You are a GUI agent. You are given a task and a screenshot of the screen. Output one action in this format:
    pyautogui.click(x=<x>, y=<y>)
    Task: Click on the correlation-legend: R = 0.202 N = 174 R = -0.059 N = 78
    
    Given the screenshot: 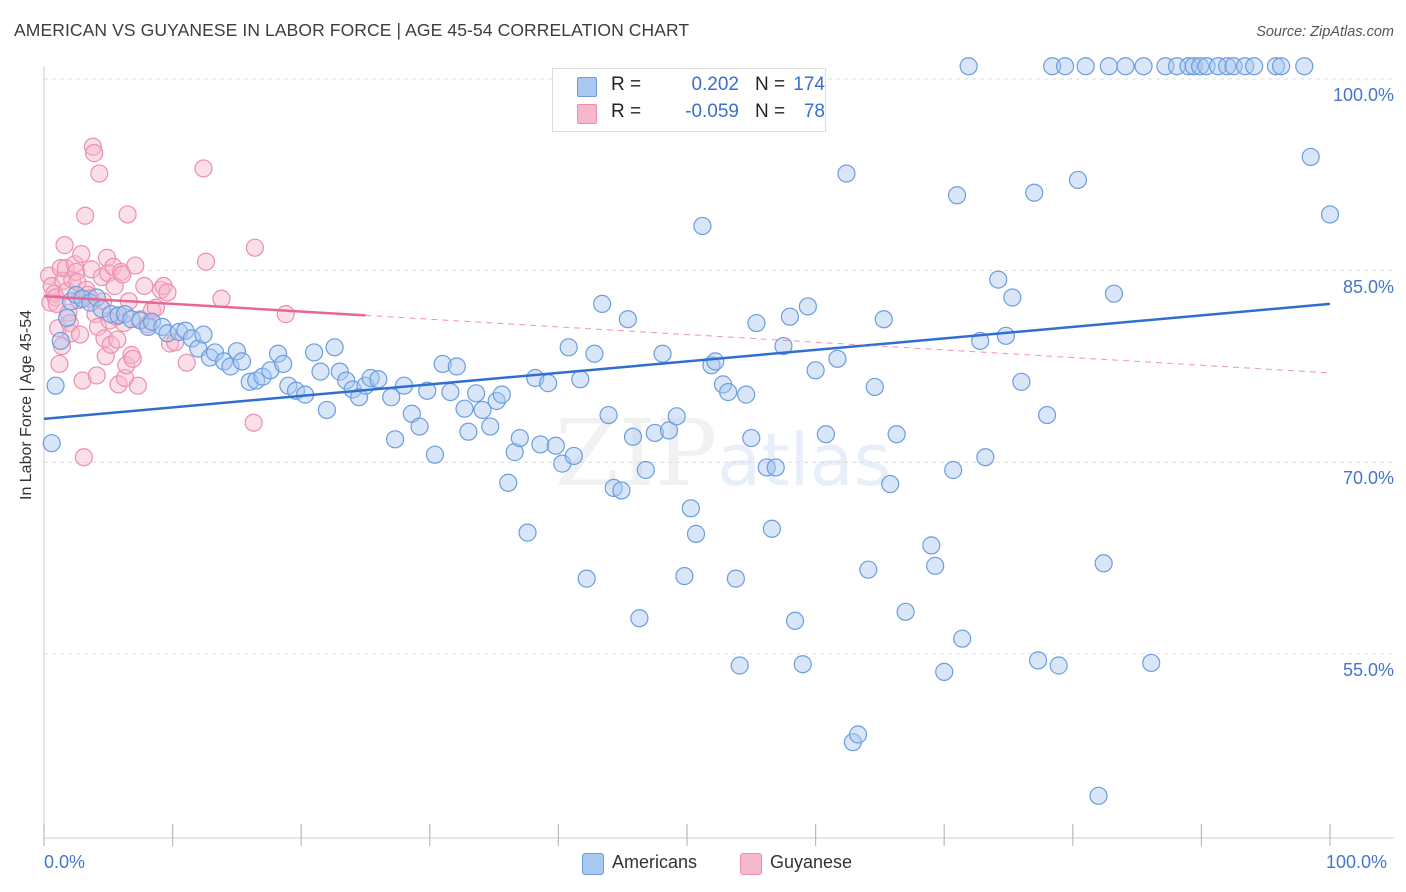 What is the action you would take?
    pyautogui.click(x=689, y=100)
    